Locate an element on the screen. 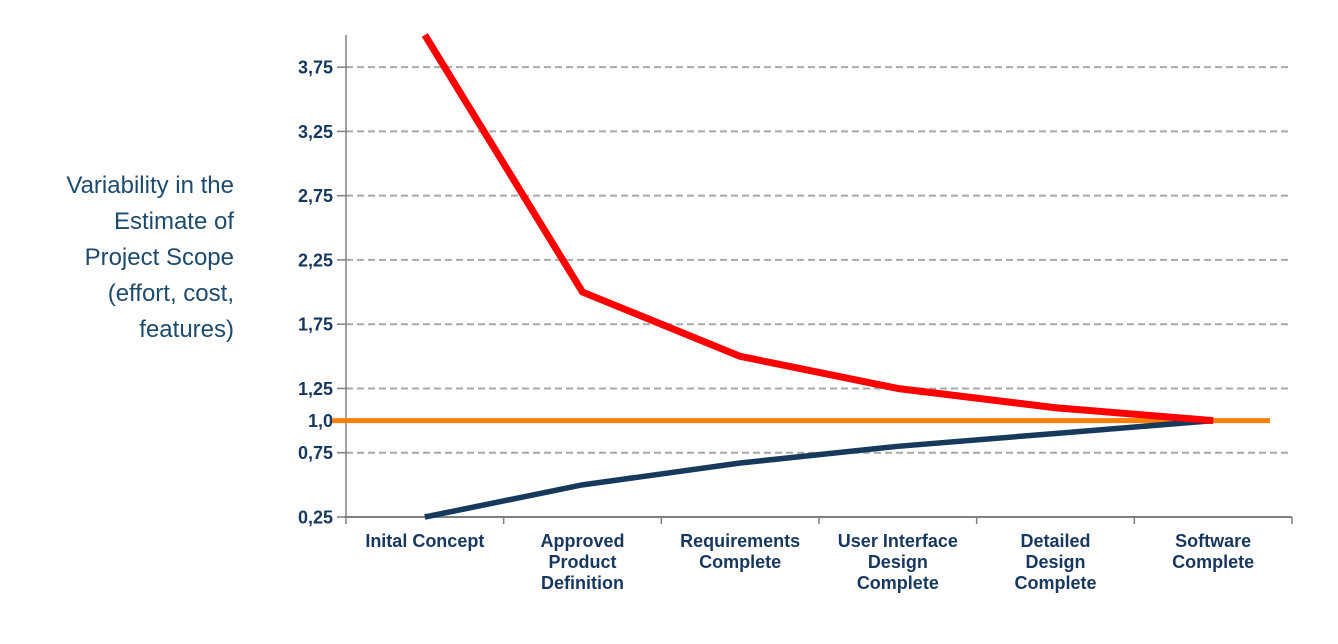  y-tick-label: 1,25 is located at coordinates (315, 389).